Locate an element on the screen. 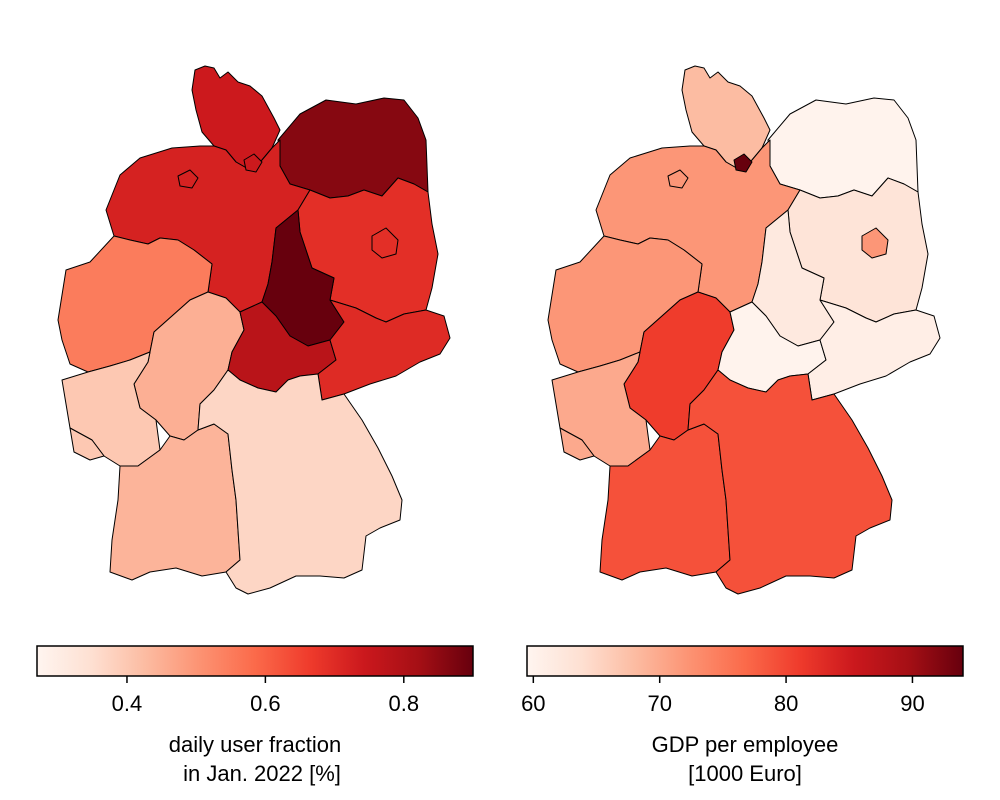  colorbar-left-label-line2: in Jan. 2022 [%] is located at coordinates (262, 773).